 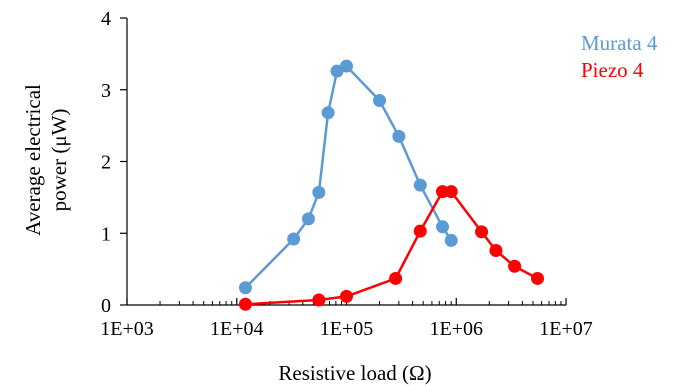 I want to click on y-tick-label: 0, so click(x=106, y=306).